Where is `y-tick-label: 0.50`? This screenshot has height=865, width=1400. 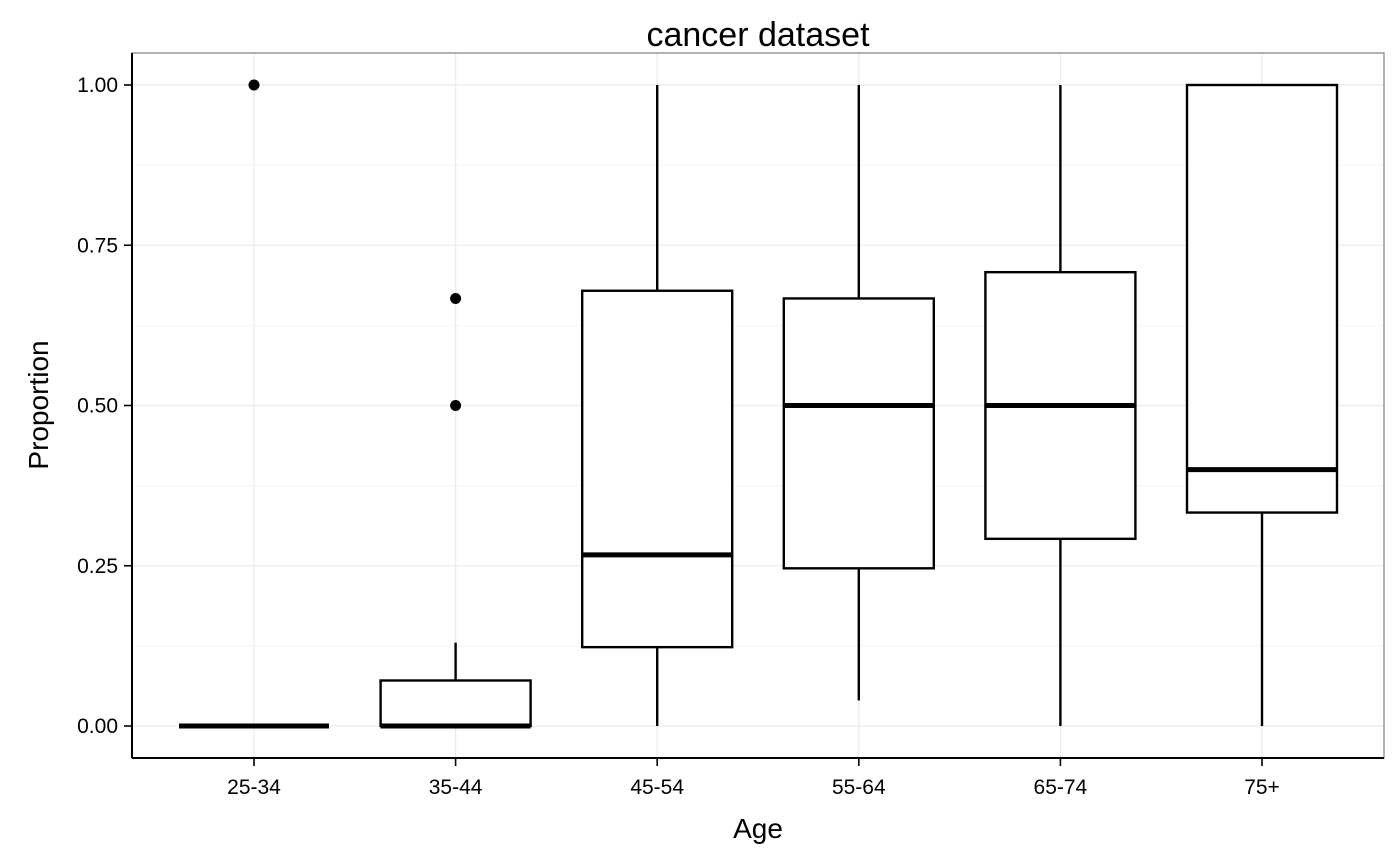 y-tick-label: 0.50 is located at coordinates (97, 406).